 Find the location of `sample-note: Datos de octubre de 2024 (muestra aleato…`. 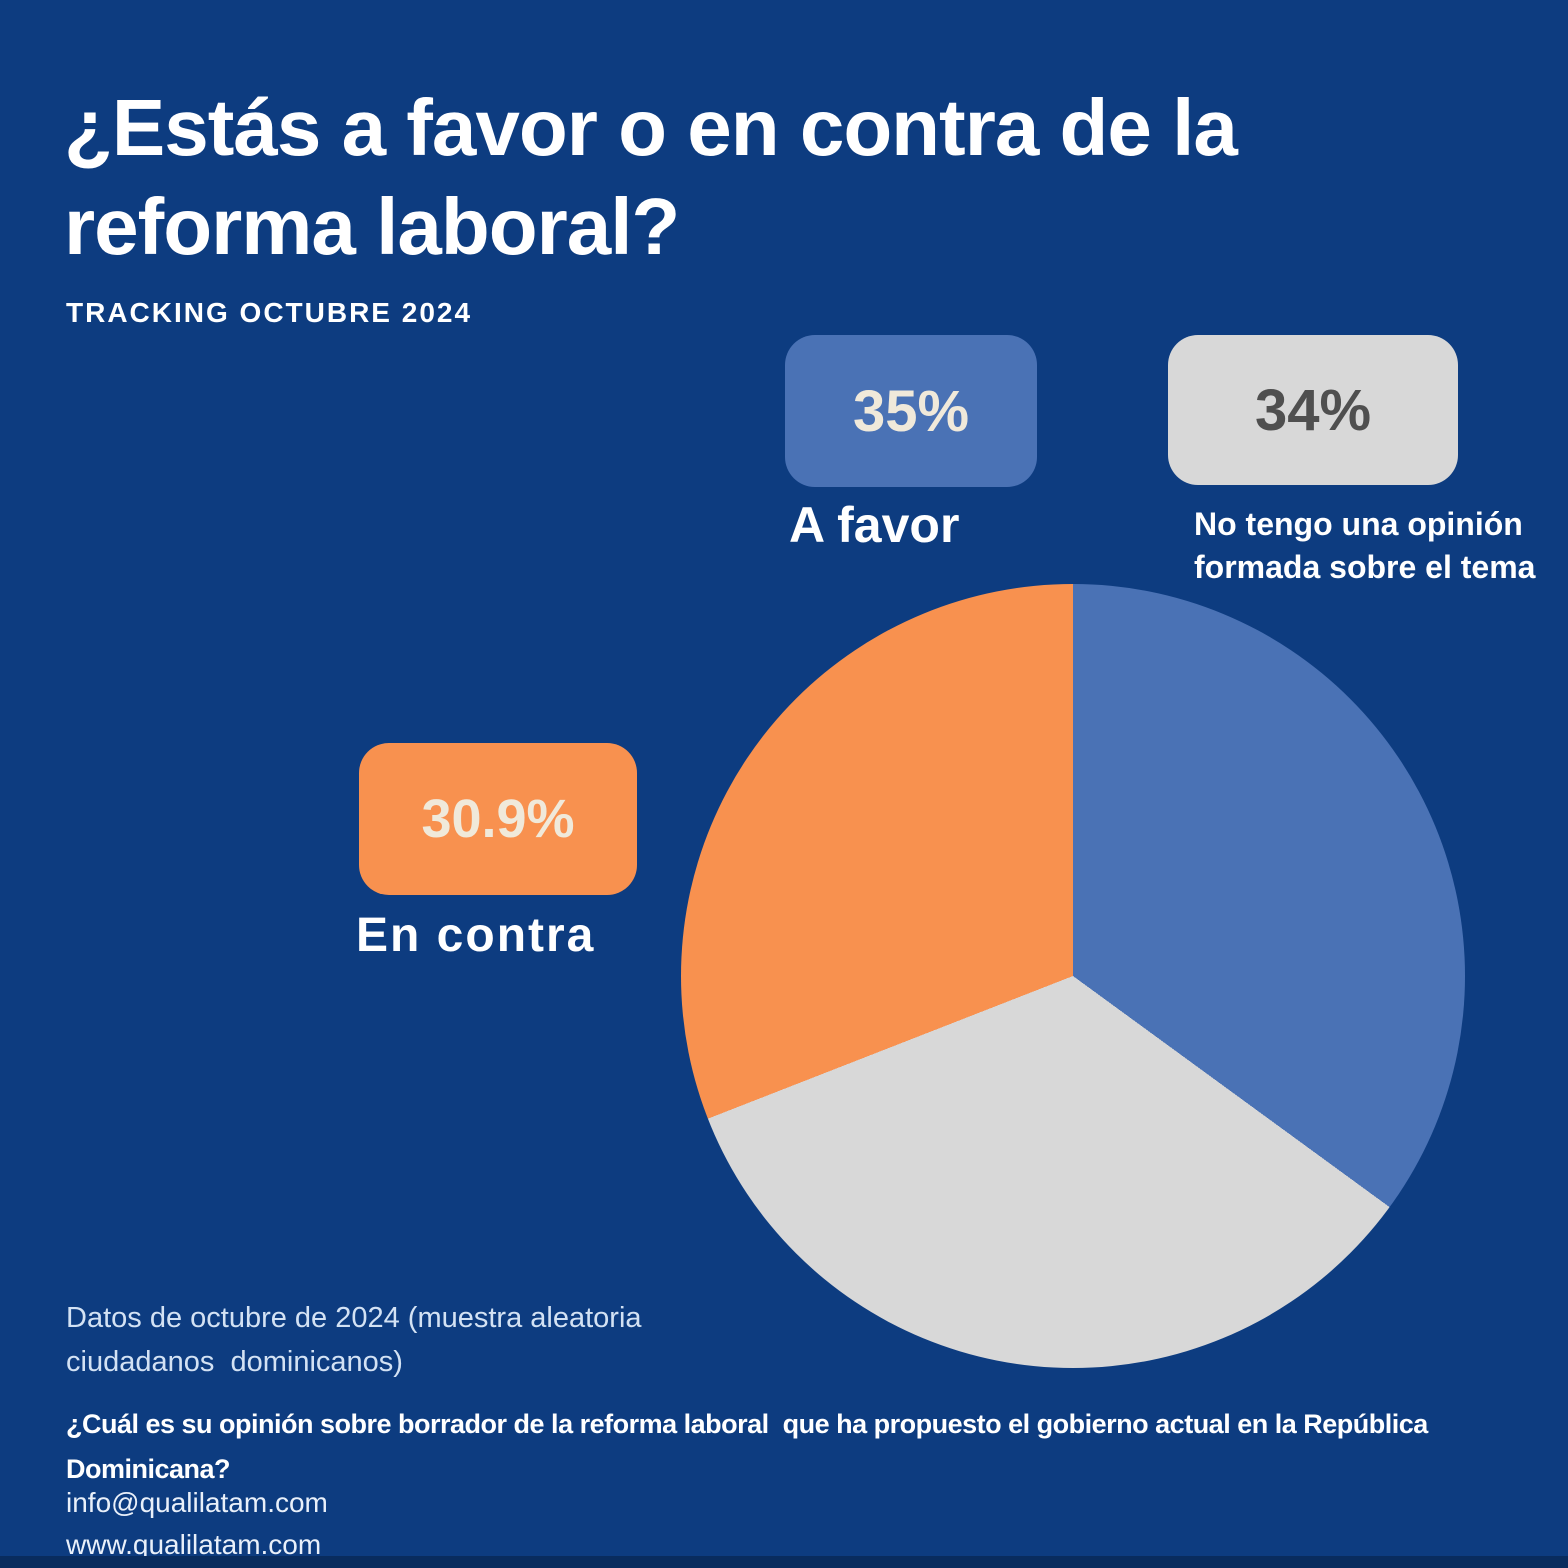

sample-note: Datos de octubre de 2024 (muestra aleato… is located at coordinates (354, 1340).